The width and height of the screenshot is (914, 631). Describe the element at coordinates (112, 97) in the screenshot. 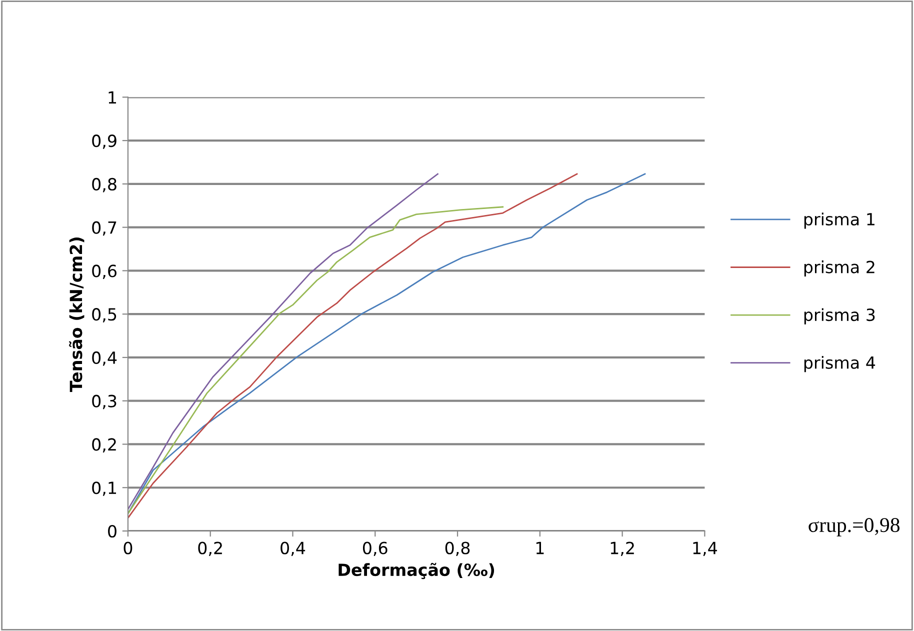

I see `y-tick-label: 1` at that location.